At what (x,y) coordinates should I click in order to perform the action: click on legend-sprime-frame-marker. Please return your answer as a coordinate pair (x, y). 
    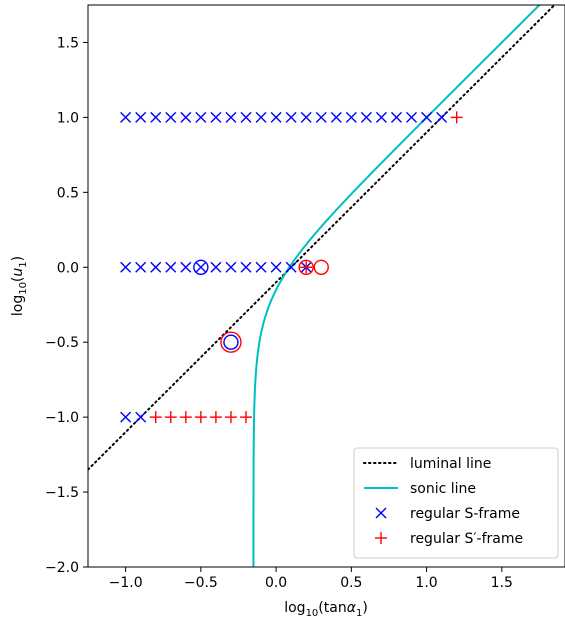
    Looking at the image, I should click on (381, 538).